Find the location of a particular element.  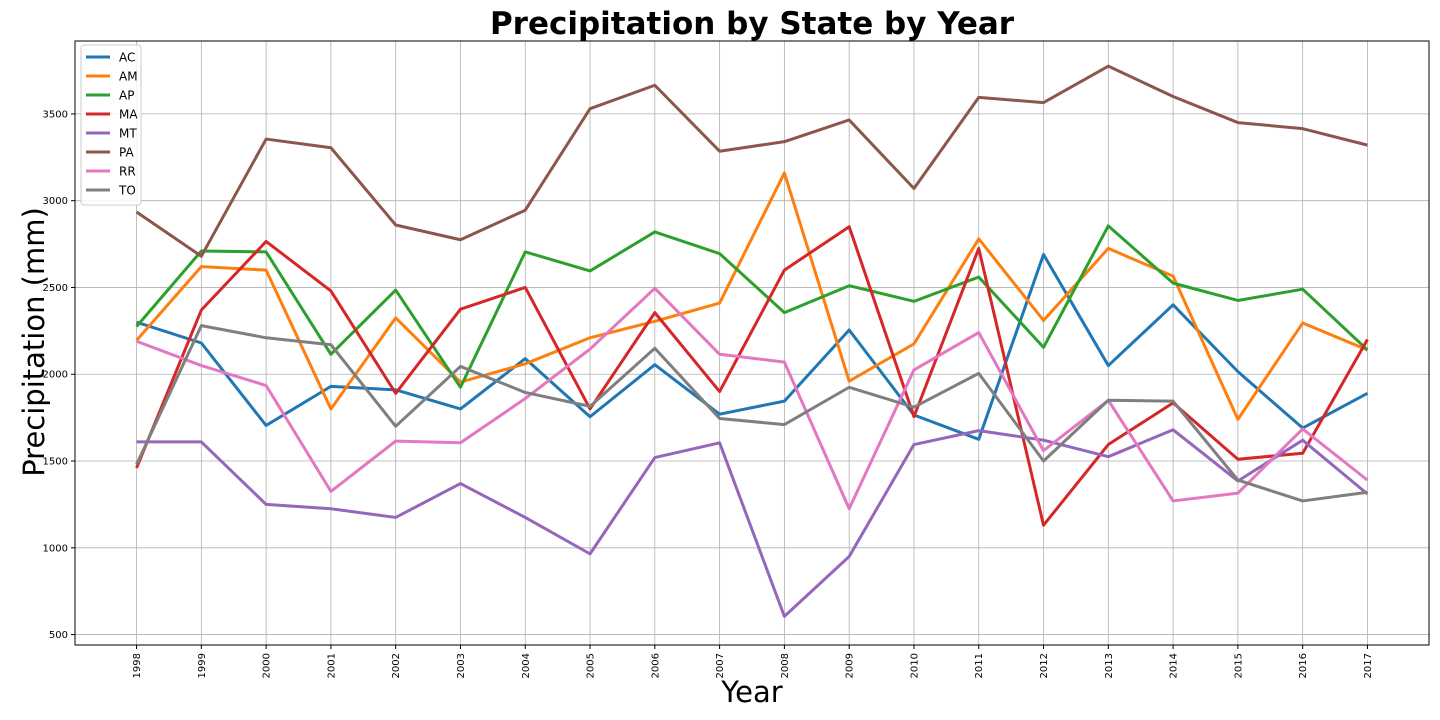

x-tick-label: 2017 is located at coordinates (1368, 665).